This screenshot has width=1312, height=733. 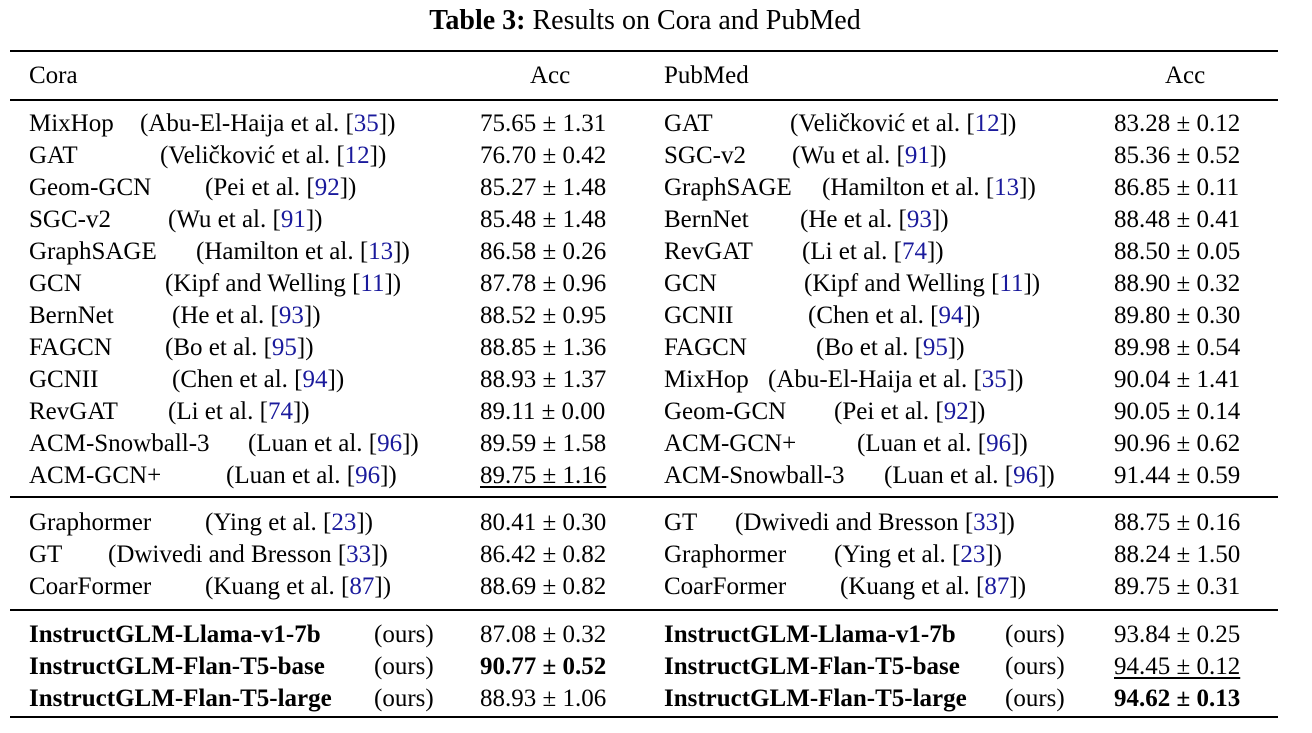 What do you see at coordinates (728, 187) in the screenshot?
I see `method-name-pubmed: GraphSAGE` at bounding box center [728, 187].